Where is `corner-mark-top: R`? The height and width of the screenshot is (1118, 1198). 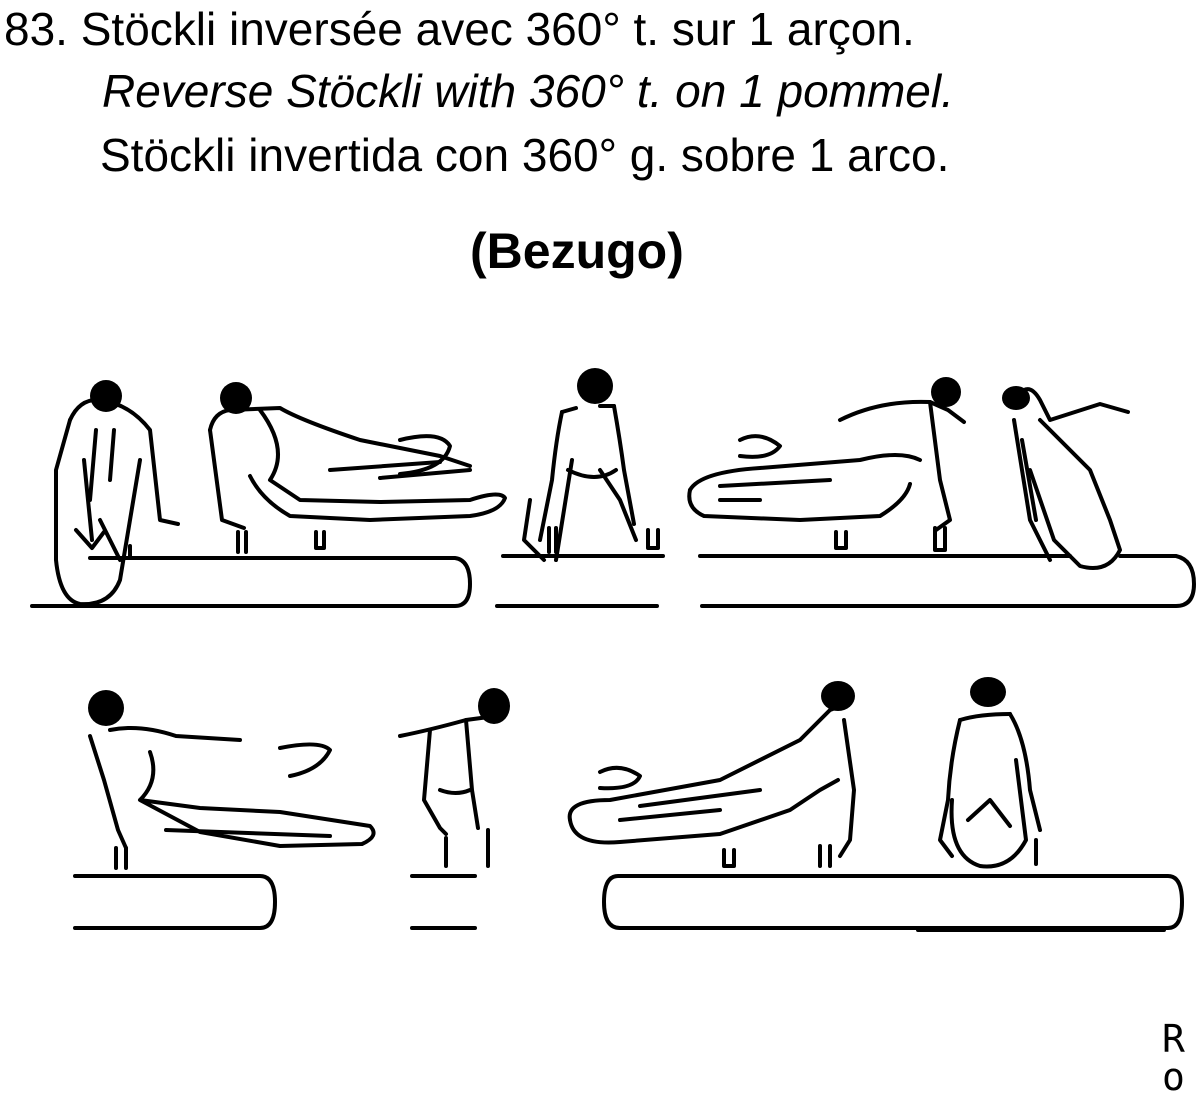
corner-mark-top: R is located at coordinates (1173, 1039).